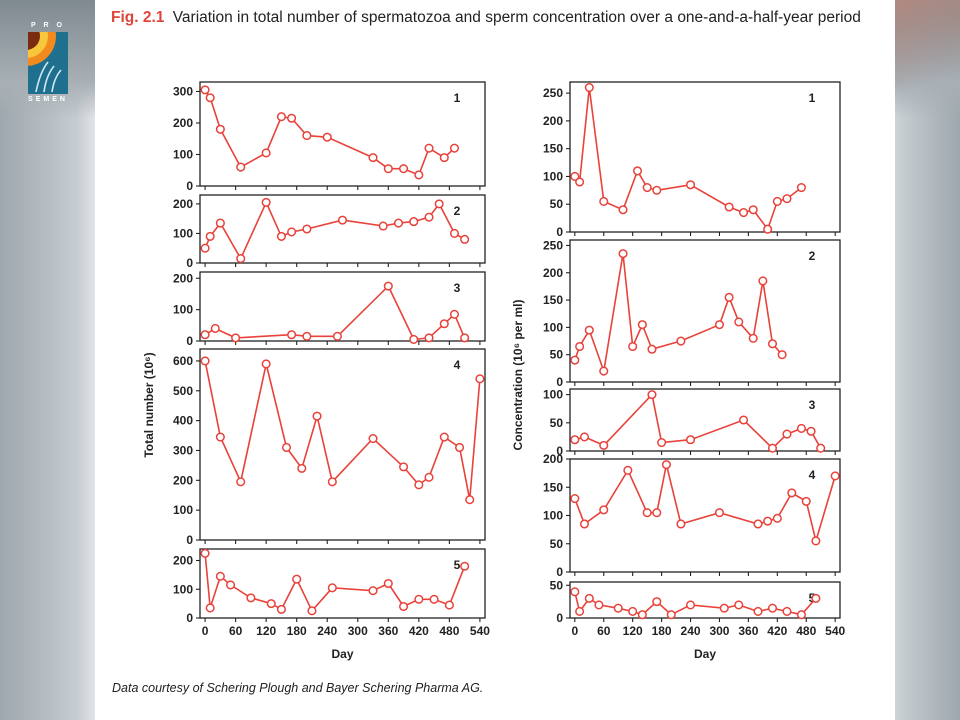  I want to click on panel-5-xtick-label: 420, so click(419, 631).